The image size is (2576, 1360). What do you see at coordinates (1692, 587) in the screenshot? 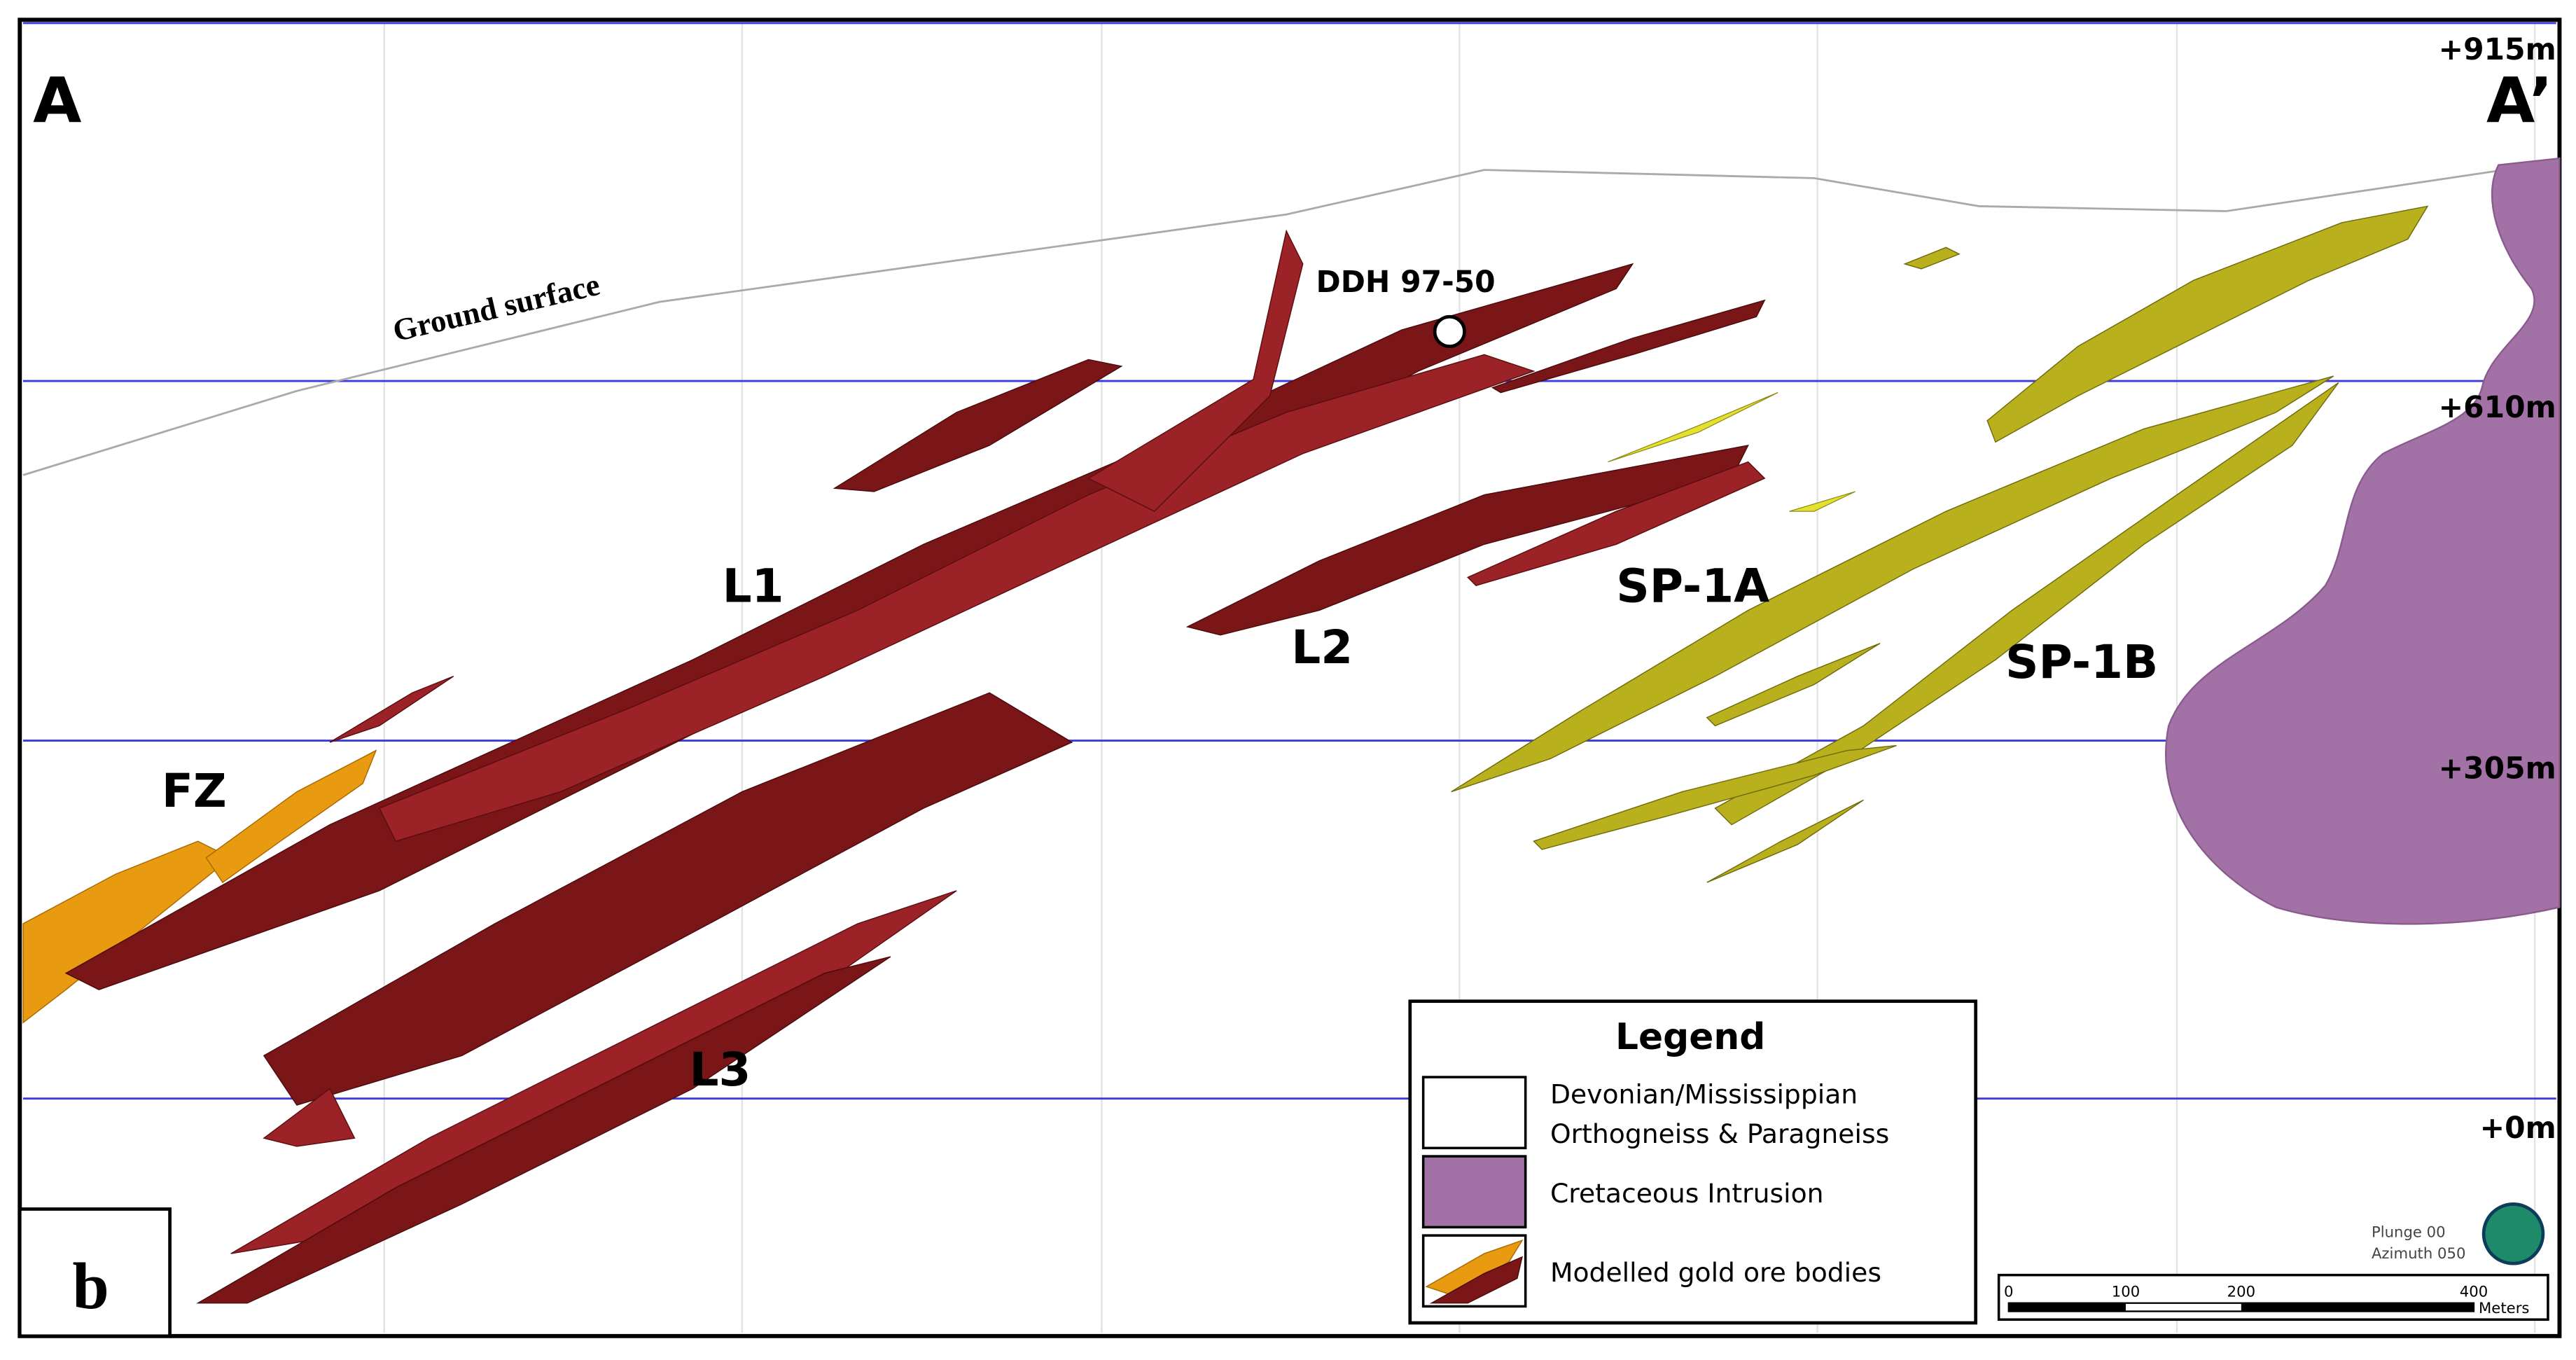
I see `zone-label: SP-1A` at bounding box center [1692, 587].